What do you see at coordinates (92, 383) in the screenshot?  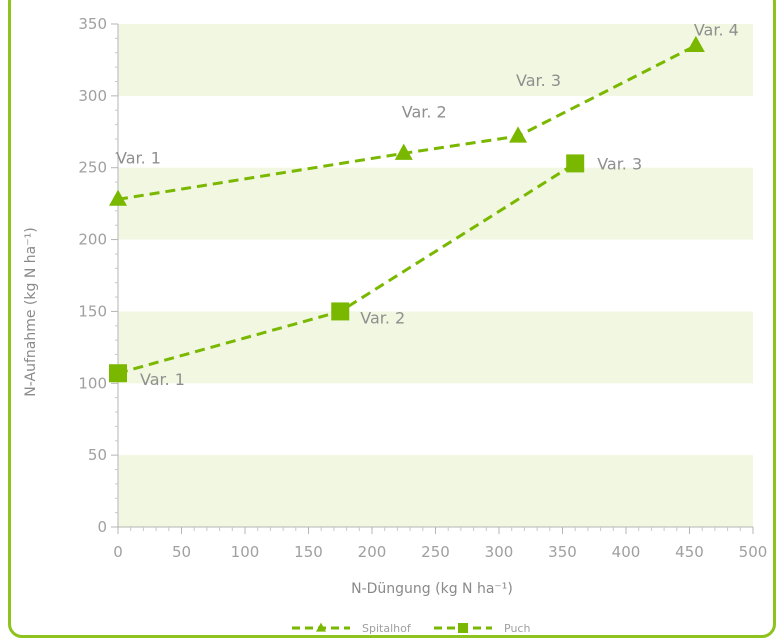 I see `y-tick-label: 100` at bounding box center [92, 383].